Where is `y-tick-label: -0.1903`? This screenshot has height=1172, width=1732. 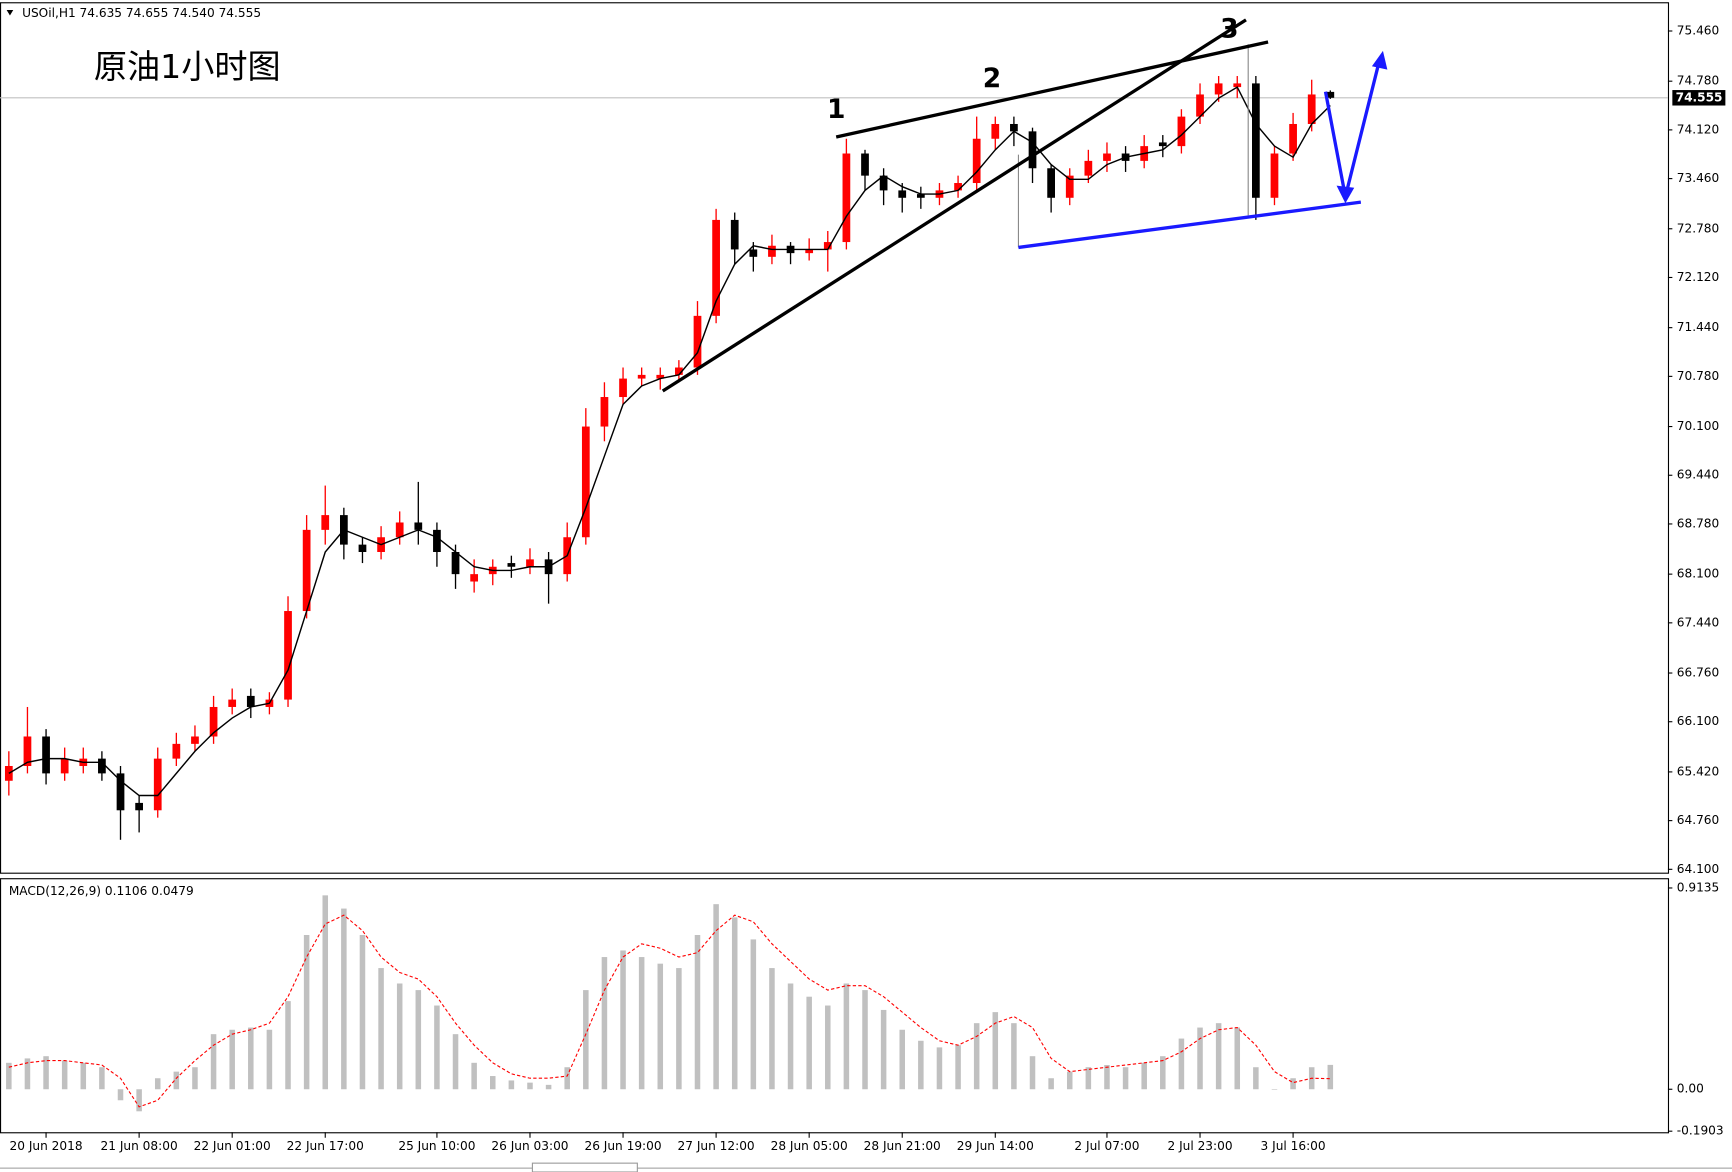
y-tick-label: -0.1903 is located at coordinates (1700, 1131).